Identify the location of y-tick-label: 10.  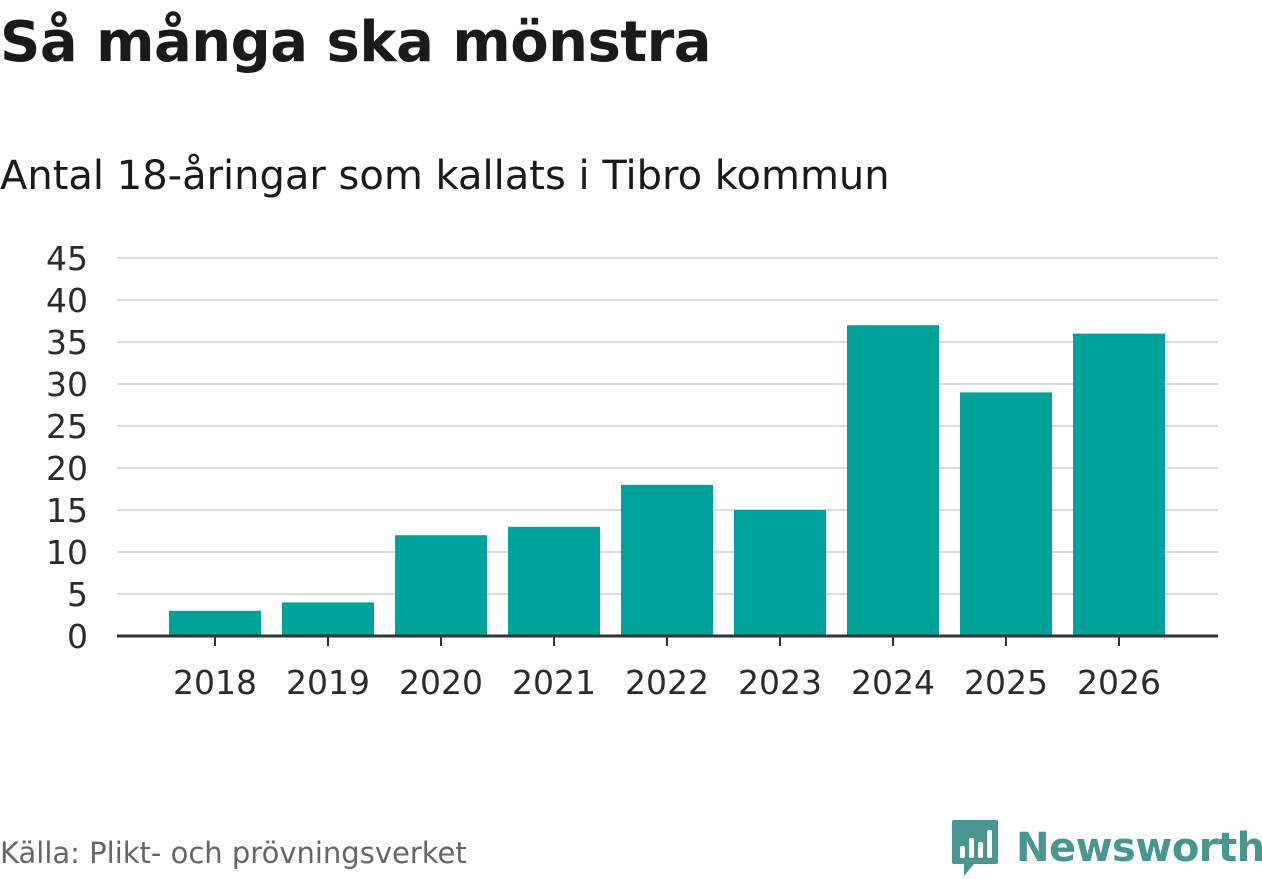
(67, 552).